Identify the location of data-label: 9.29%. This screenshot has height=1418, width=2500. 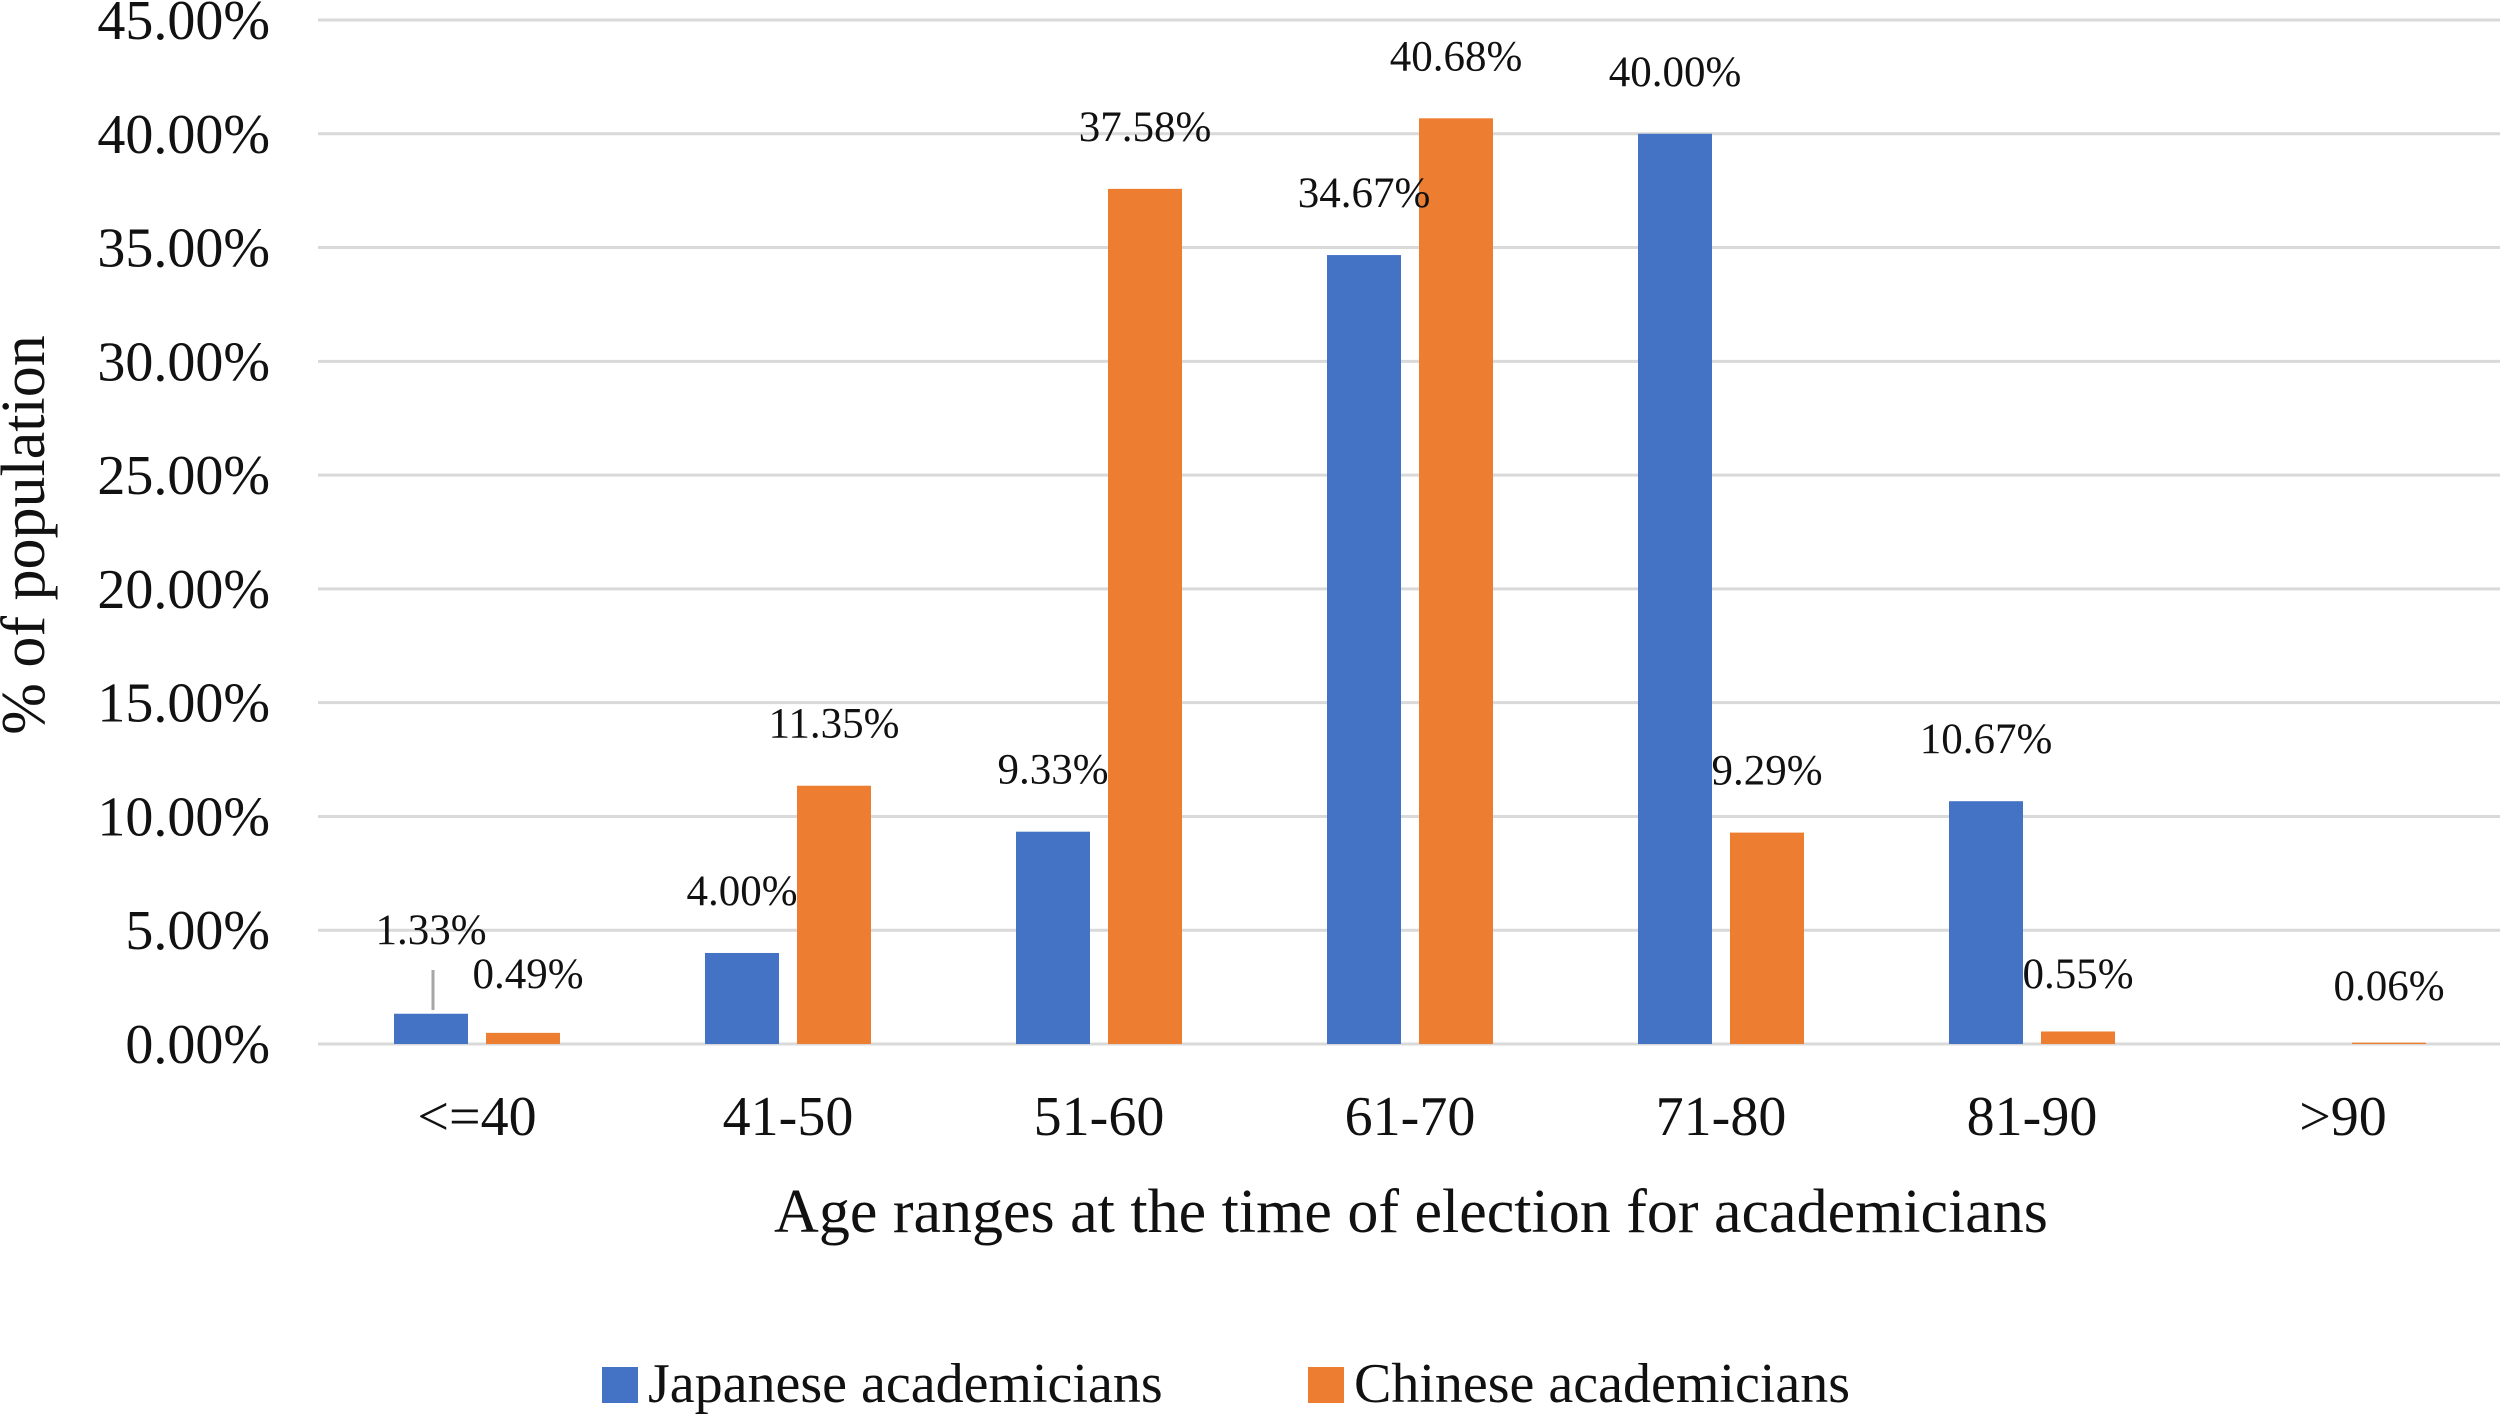
(1766, 771).